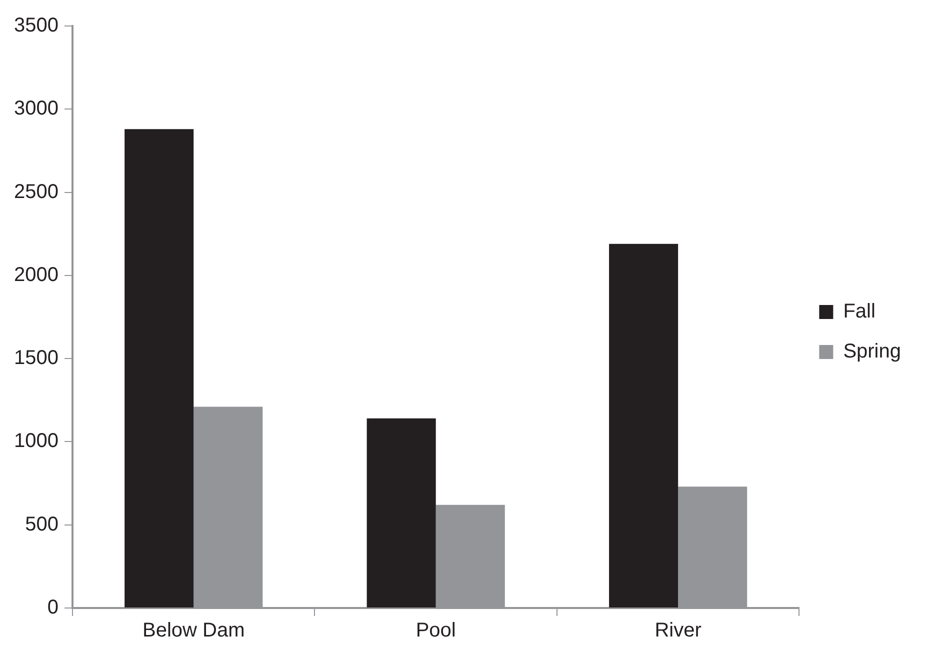 This screenshot has width=929, height=654. I want to click on y-tick-label: 3000, so click(36, 109).